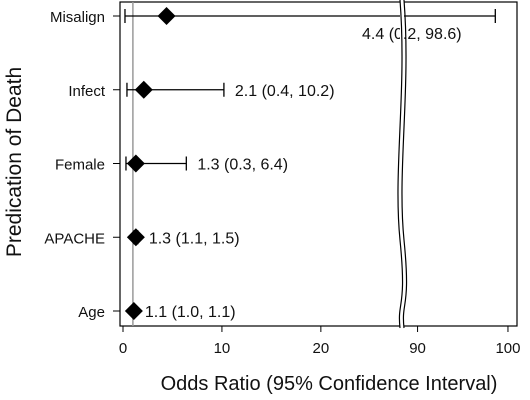  I want to click on x-tick-label: 10, so click(222, 348).